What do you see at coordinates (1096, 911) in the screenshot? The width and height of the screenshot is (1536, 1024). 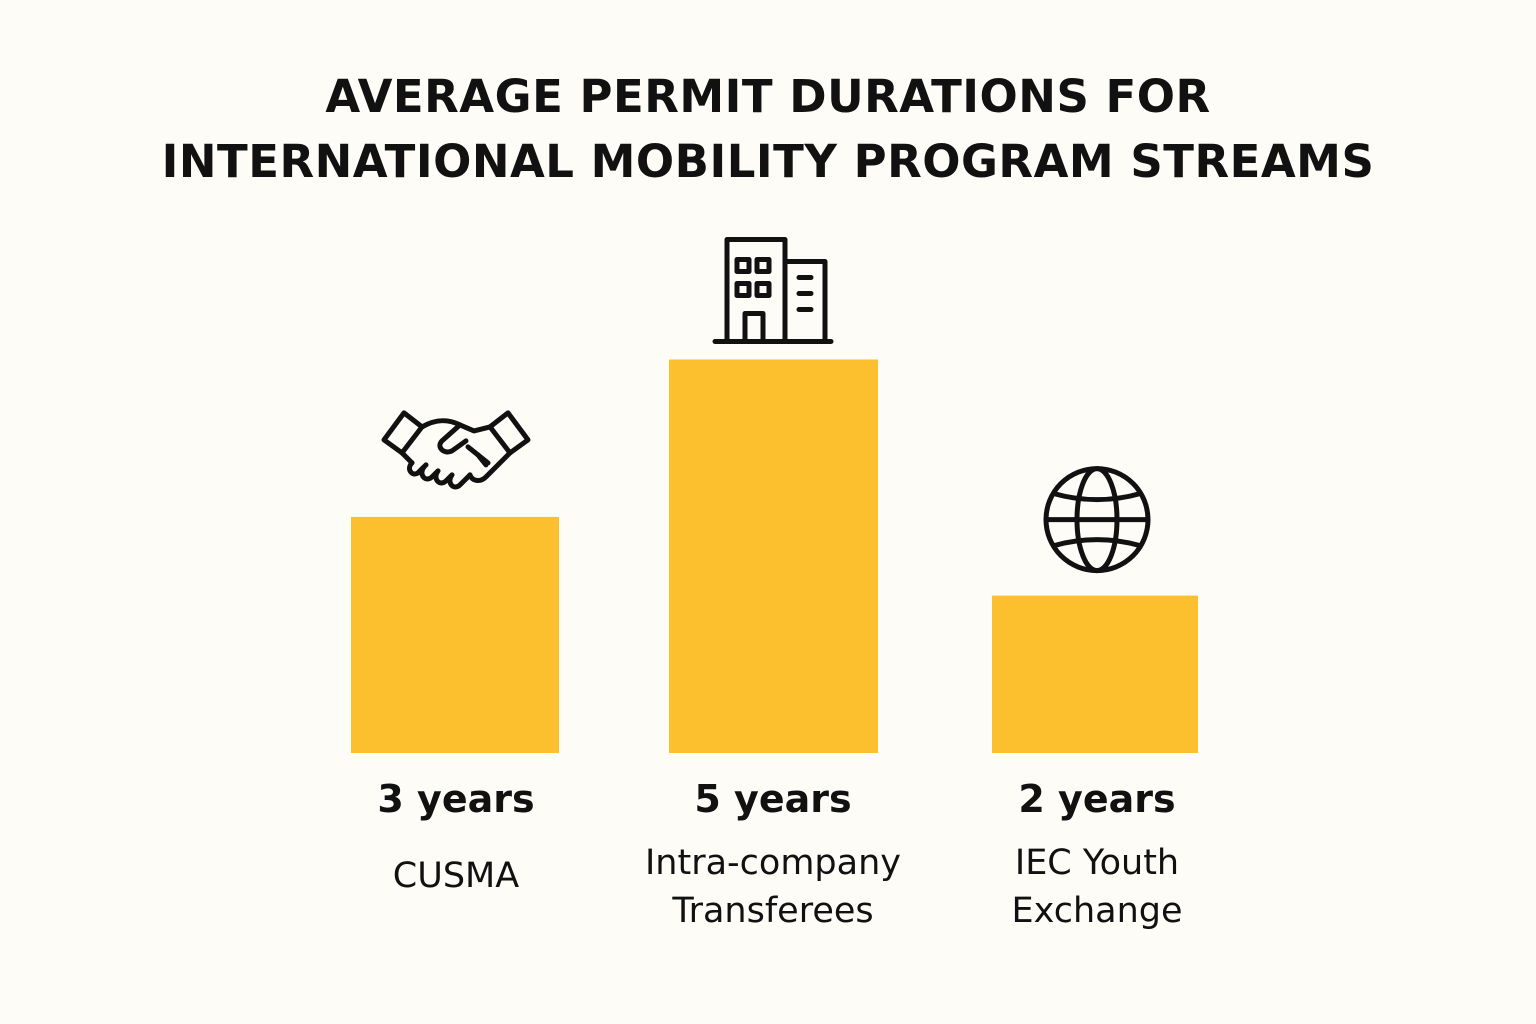 I see `category-label-3-line-2: Exchange` at bounding box center [1096, 911].